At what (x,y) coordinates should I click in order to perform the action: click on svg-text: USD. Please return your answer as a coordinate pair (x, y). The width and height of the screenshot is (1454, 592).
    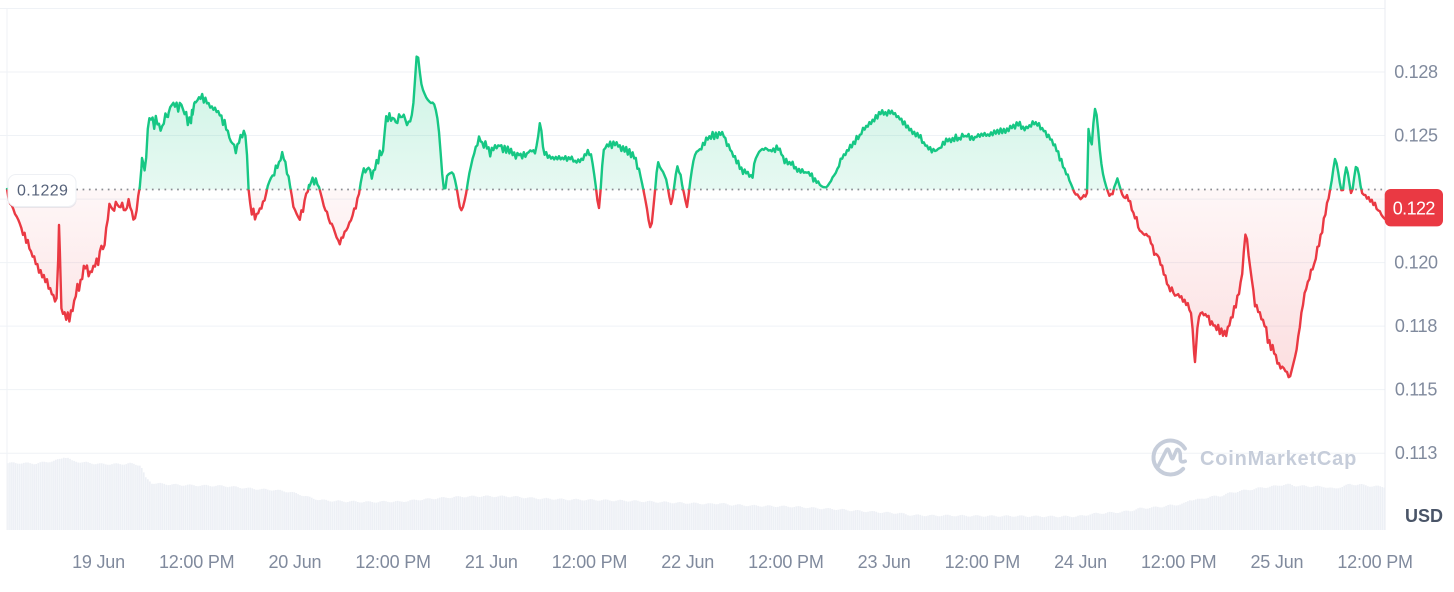
    Looking at the image, I should click on (1424, 516).